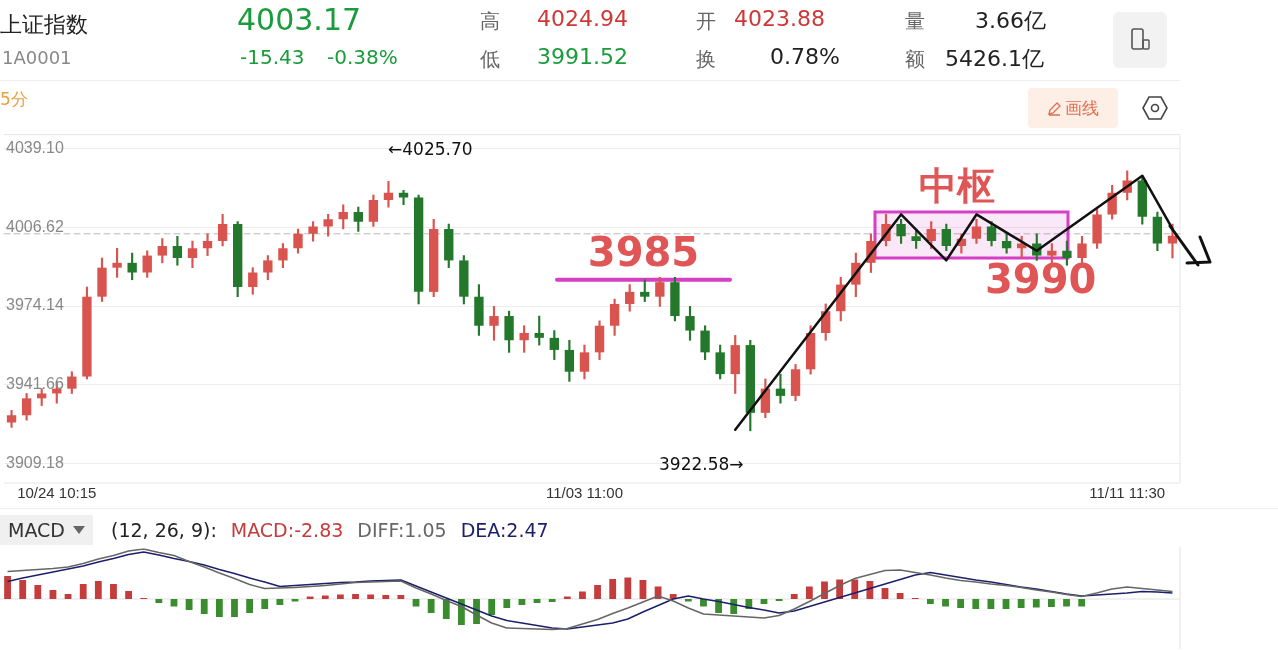  I want to click on y-tick-label: 3941.66, so click(35, 384).